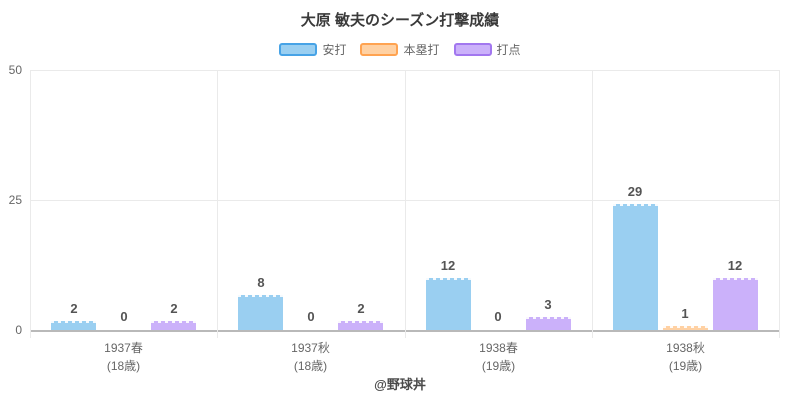 This screenshot has height=400, width=800. I want to click on legend-label-hits: 安打, so click(334, 50).